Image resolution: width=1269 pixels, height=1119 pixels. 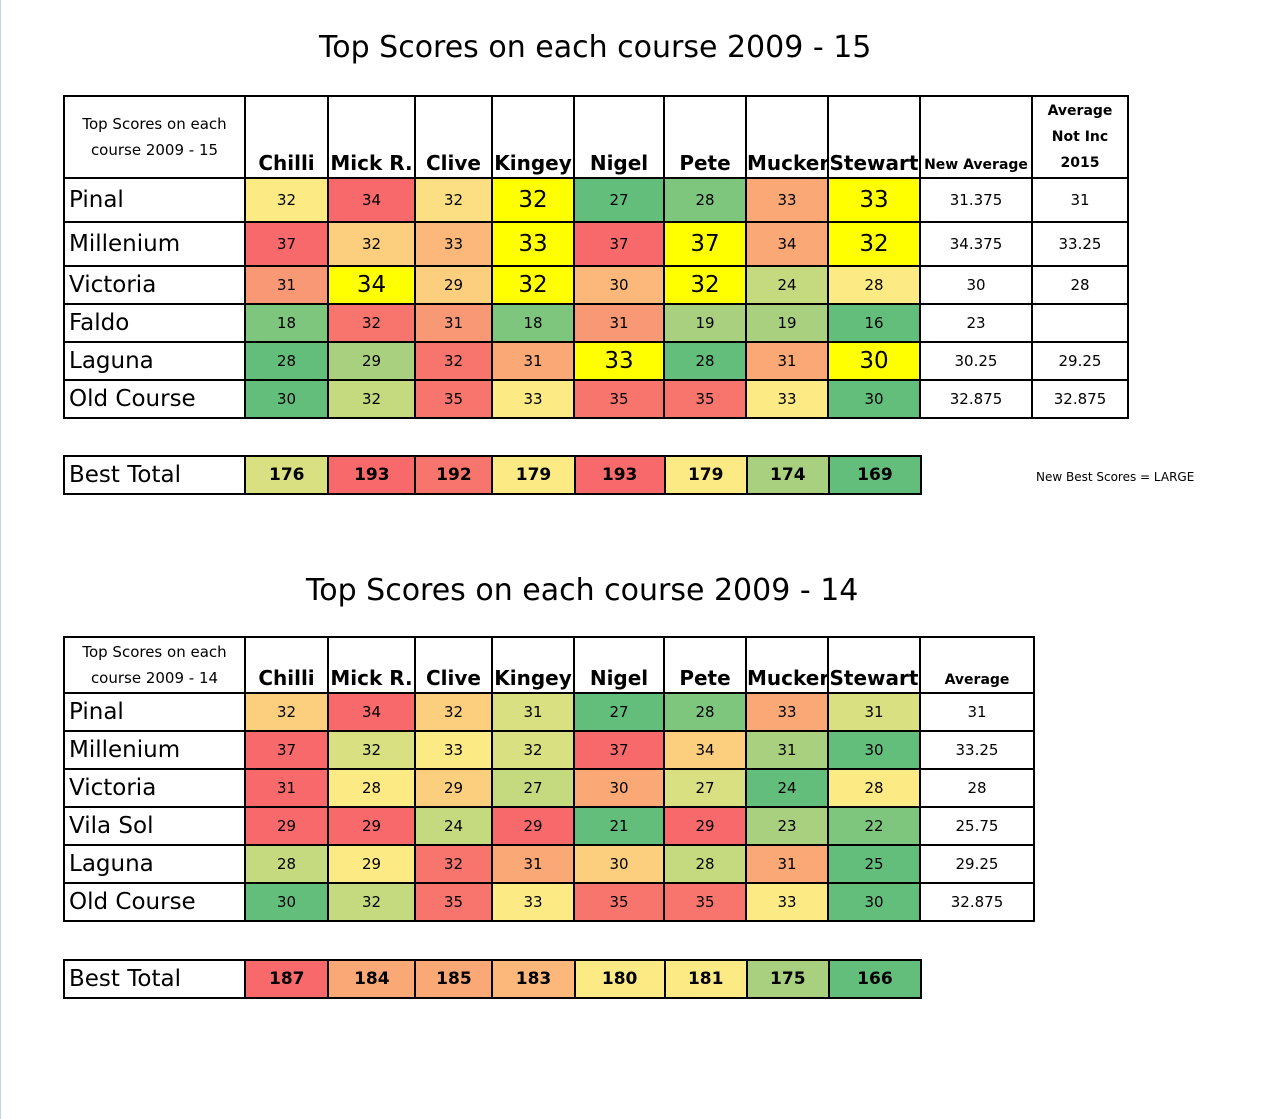 I want to click on avg-not-inc-cell, so click(x=1080, y=323).